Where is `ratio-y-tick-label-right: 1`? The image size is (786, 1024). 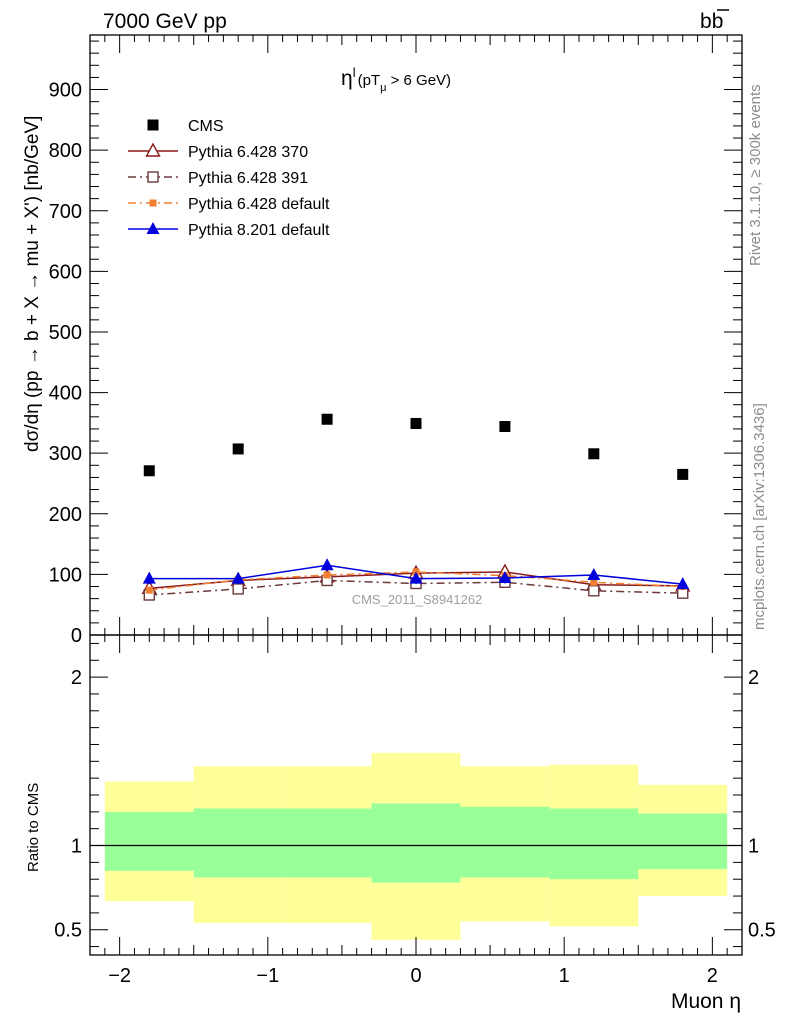
ratio-y-tick-label-right: 1 is located at coordinates (753, 847).